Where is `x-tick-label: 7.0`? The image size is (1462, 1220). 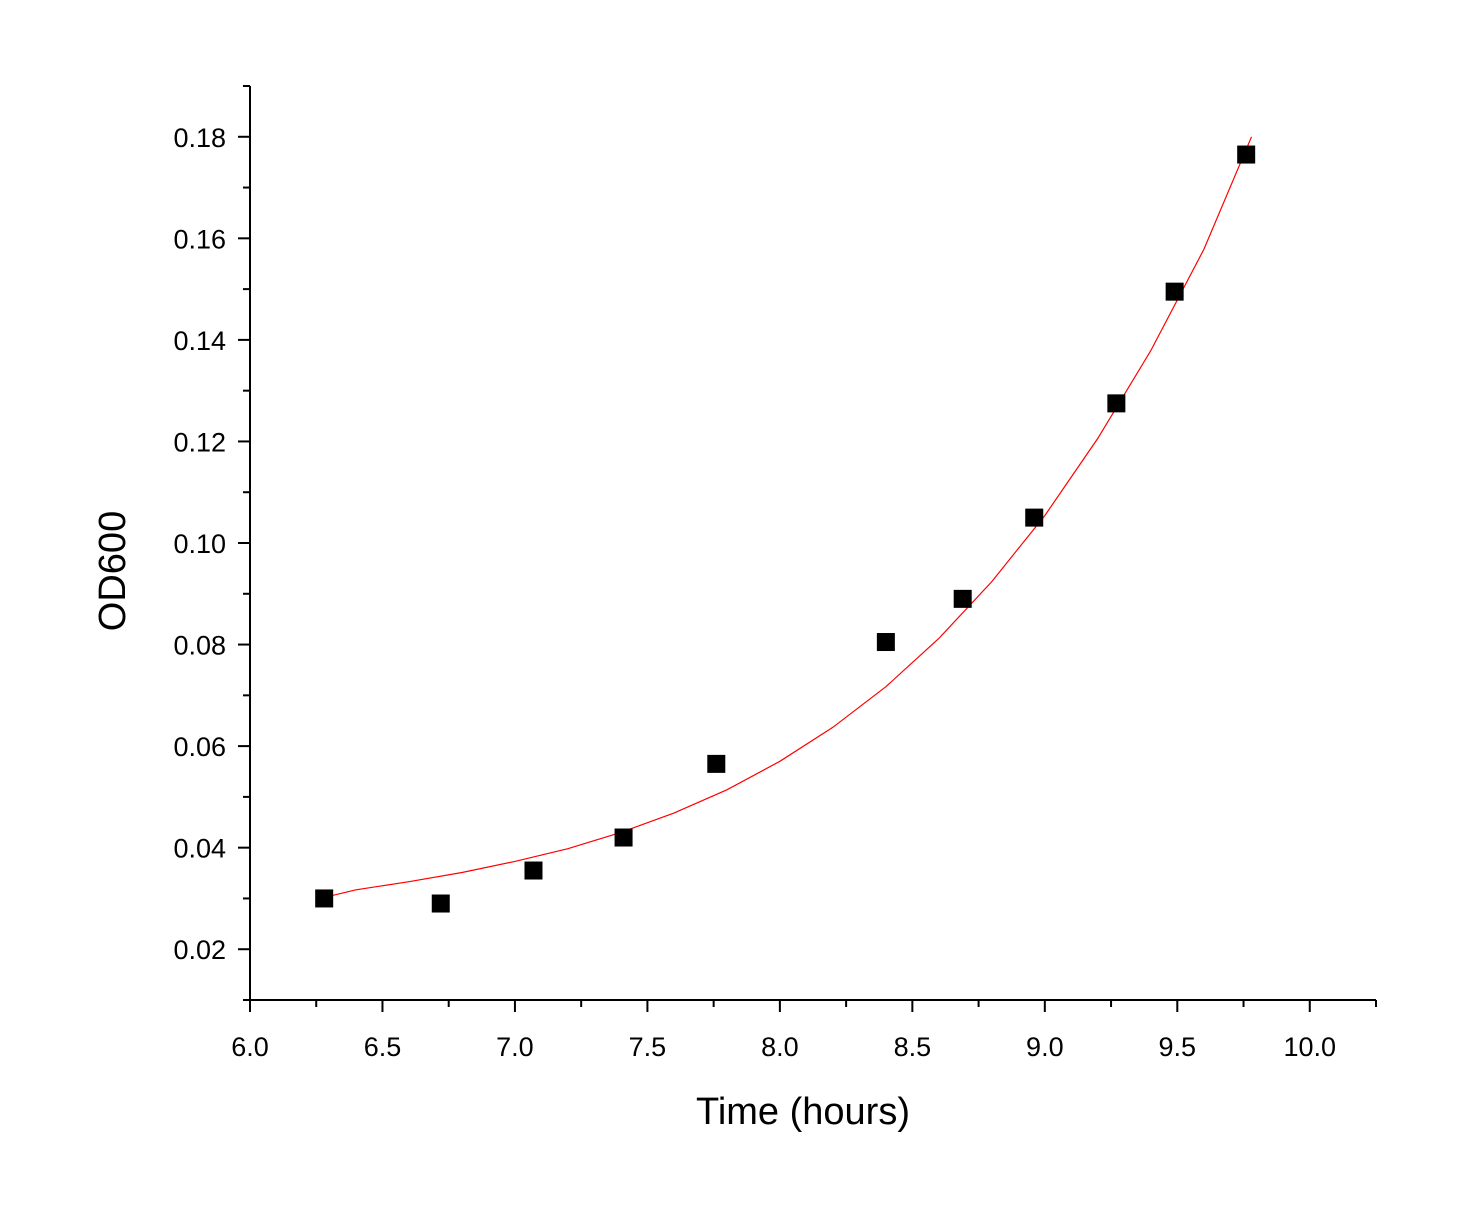 x-tick-label: 7.0 is located at coordinates (515, 1047).